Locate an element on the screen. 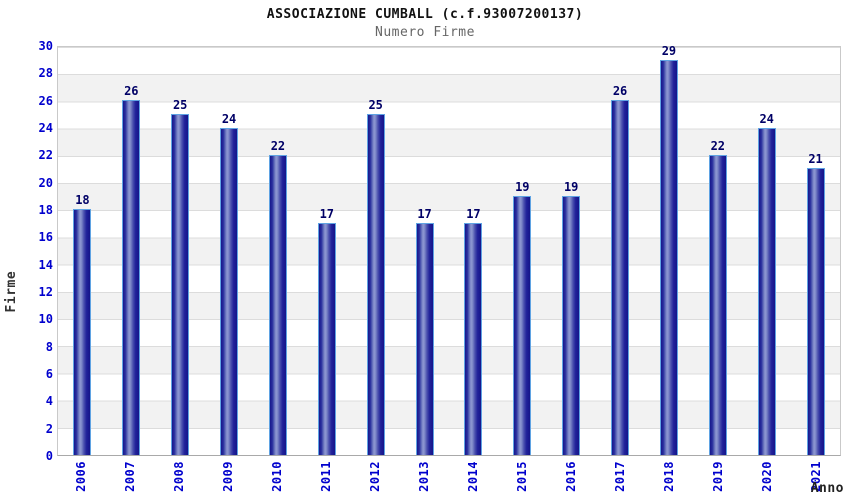 This screenshot has height=500, width=850. x-tick-label-2009: 2009 is located at coordinates (227, 476).